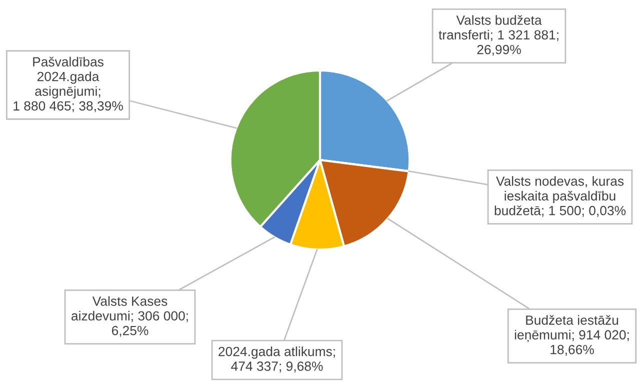  What do you see at coordinates (571, 335) in the screenshot?
I see `slice-label: Budžeta iestāžu ieņēmumi; 914 020; 18,66%` at bounding box center [571, 335].